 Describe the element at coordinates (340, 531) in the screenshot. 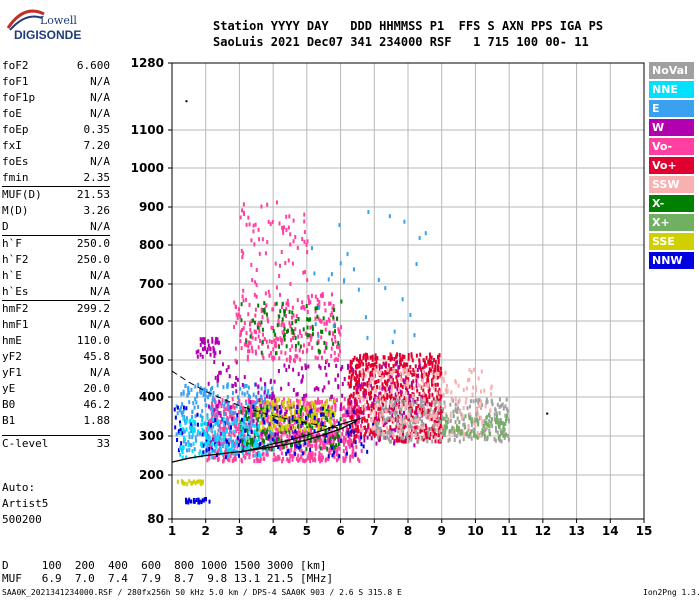

I see `x-tick-label: 6` at that location.